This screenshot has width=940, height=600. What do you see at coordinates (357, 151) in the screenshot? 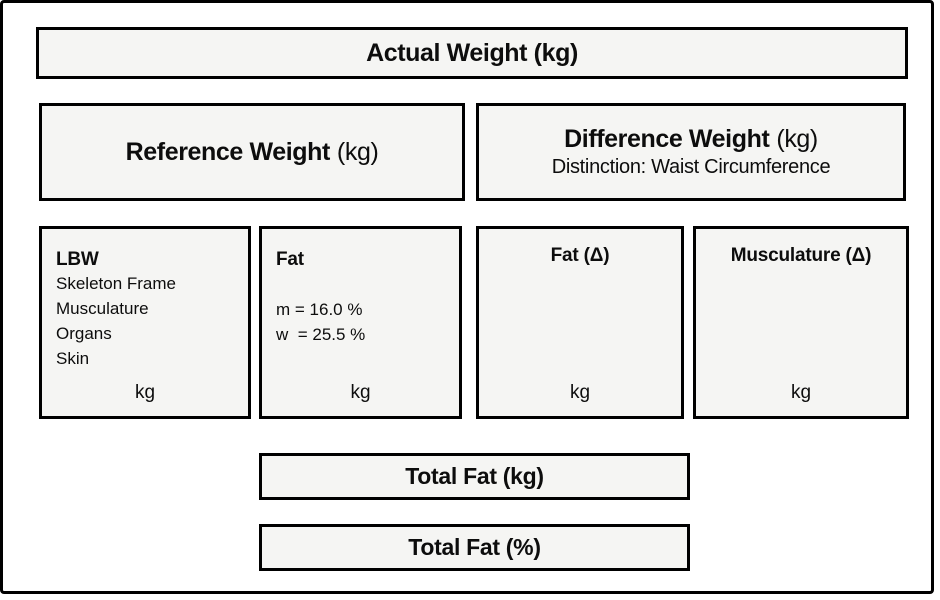
I see `reference-weight-unit: (kg)` at bounding box center [357, 151].